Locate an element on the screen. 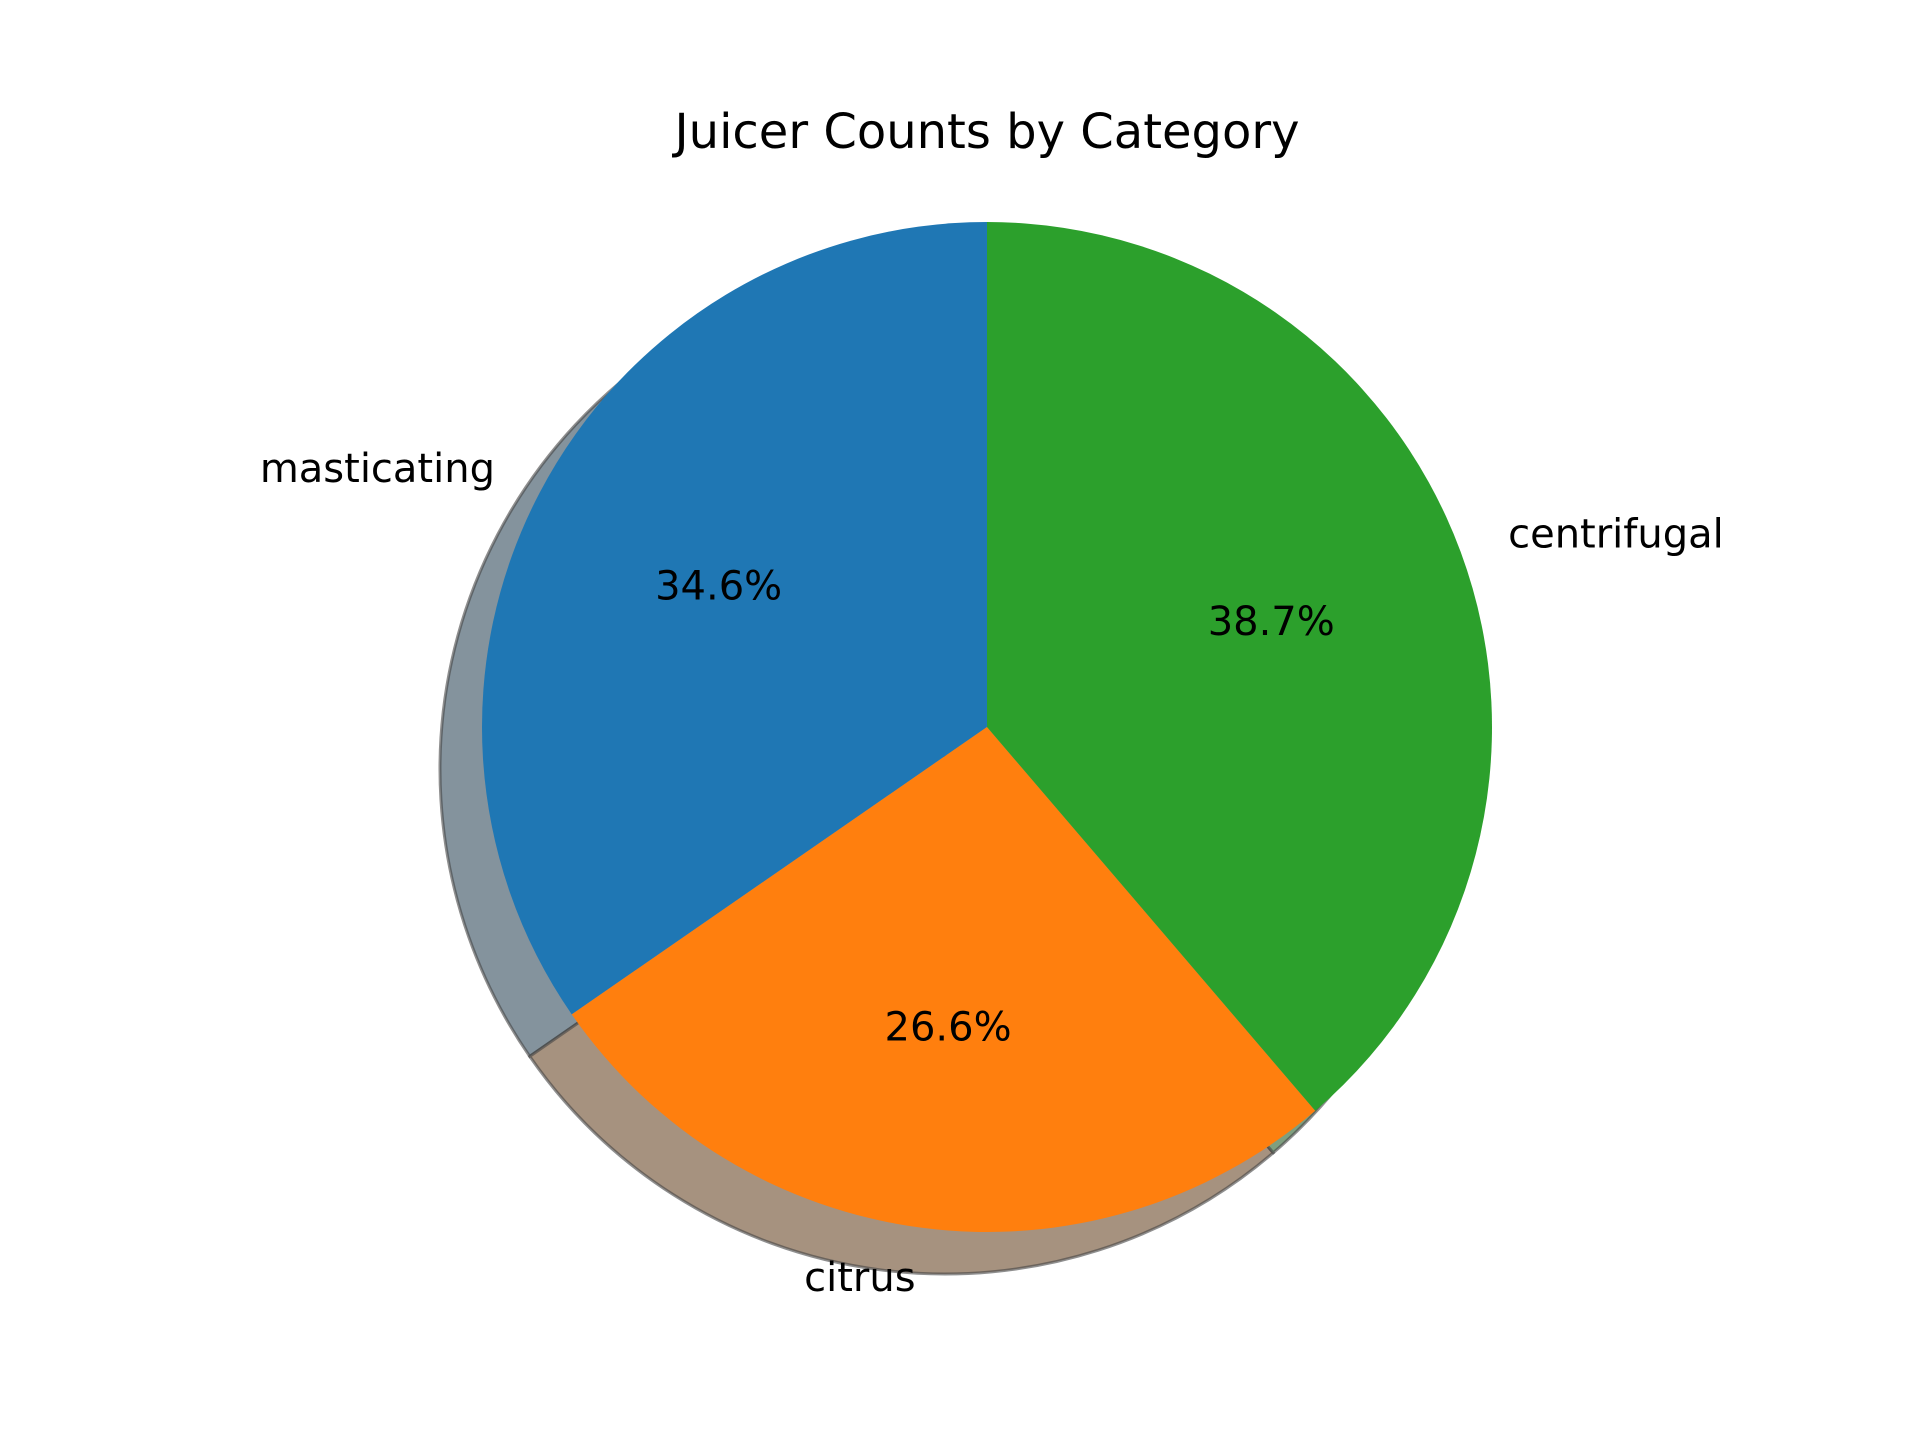 The height and width of the screenshot is (1440, 1920). slice-label-masticating: masticating is located at coordinates (377, 469).